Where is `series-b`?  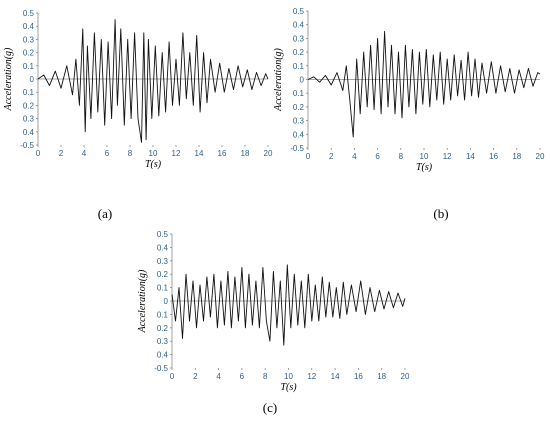 series-b is located at coordinates (424, 84).